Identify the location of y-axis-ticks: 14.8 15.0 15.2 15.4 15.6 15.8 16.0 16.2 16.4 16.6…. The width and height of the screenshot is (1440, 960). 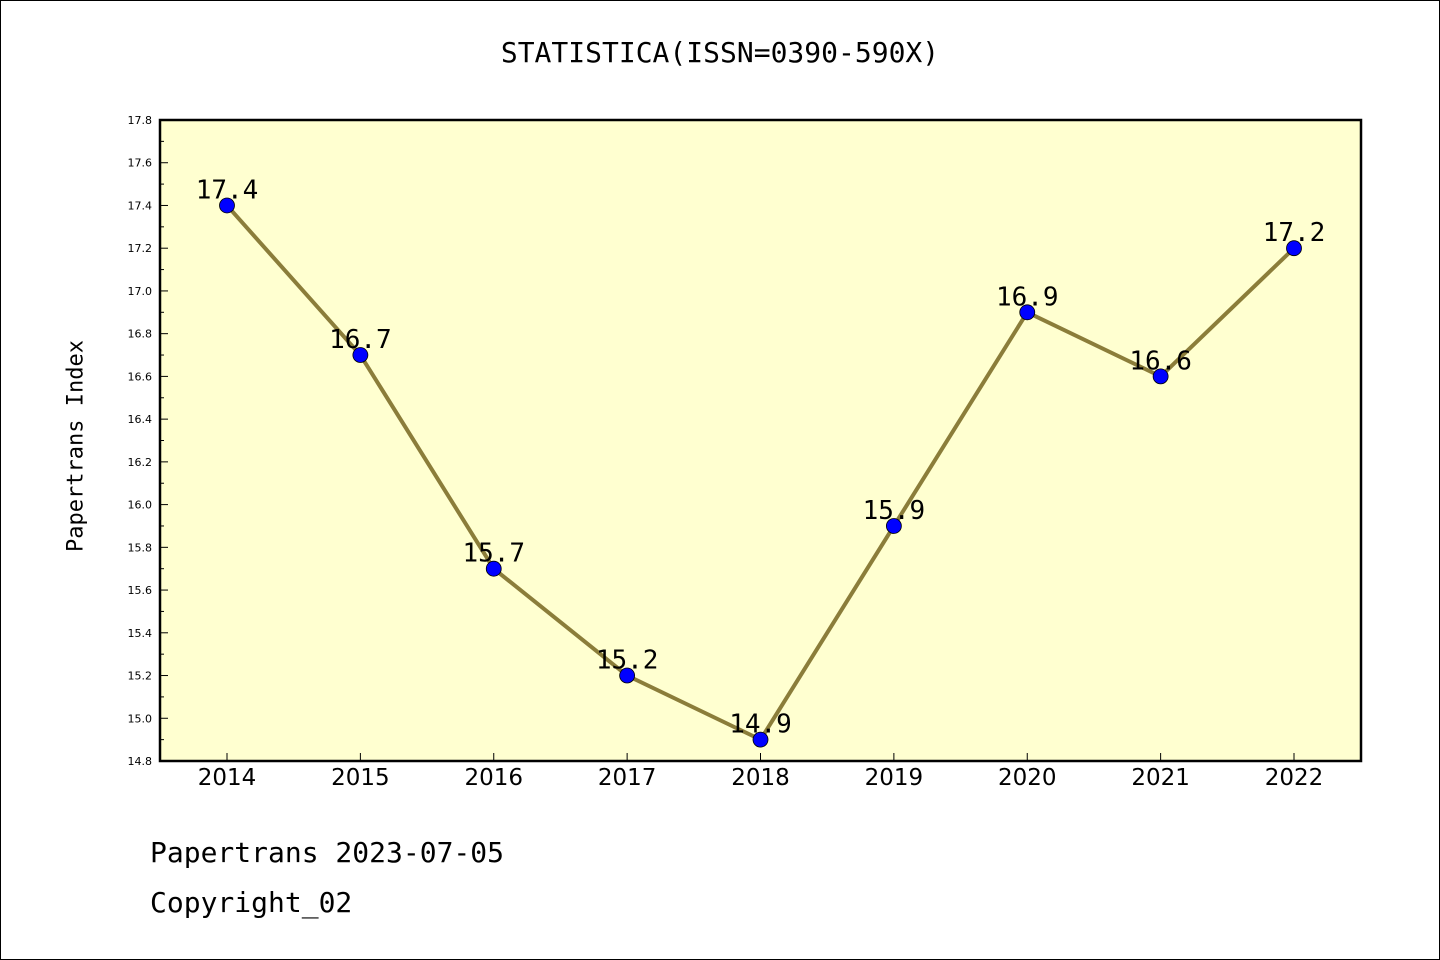
(148, 441).